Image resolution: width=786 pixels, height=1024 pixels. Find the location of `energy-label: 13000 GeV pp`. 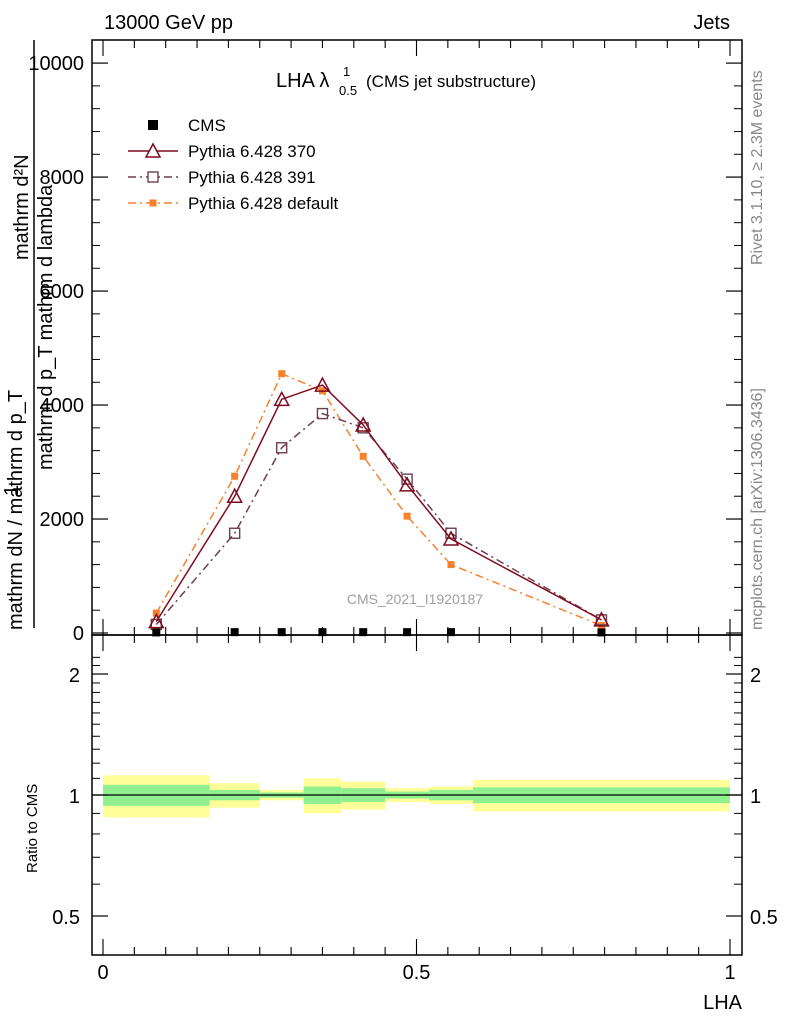

energy-label: 13000 GeV pp is located at coordinates (168, 23).